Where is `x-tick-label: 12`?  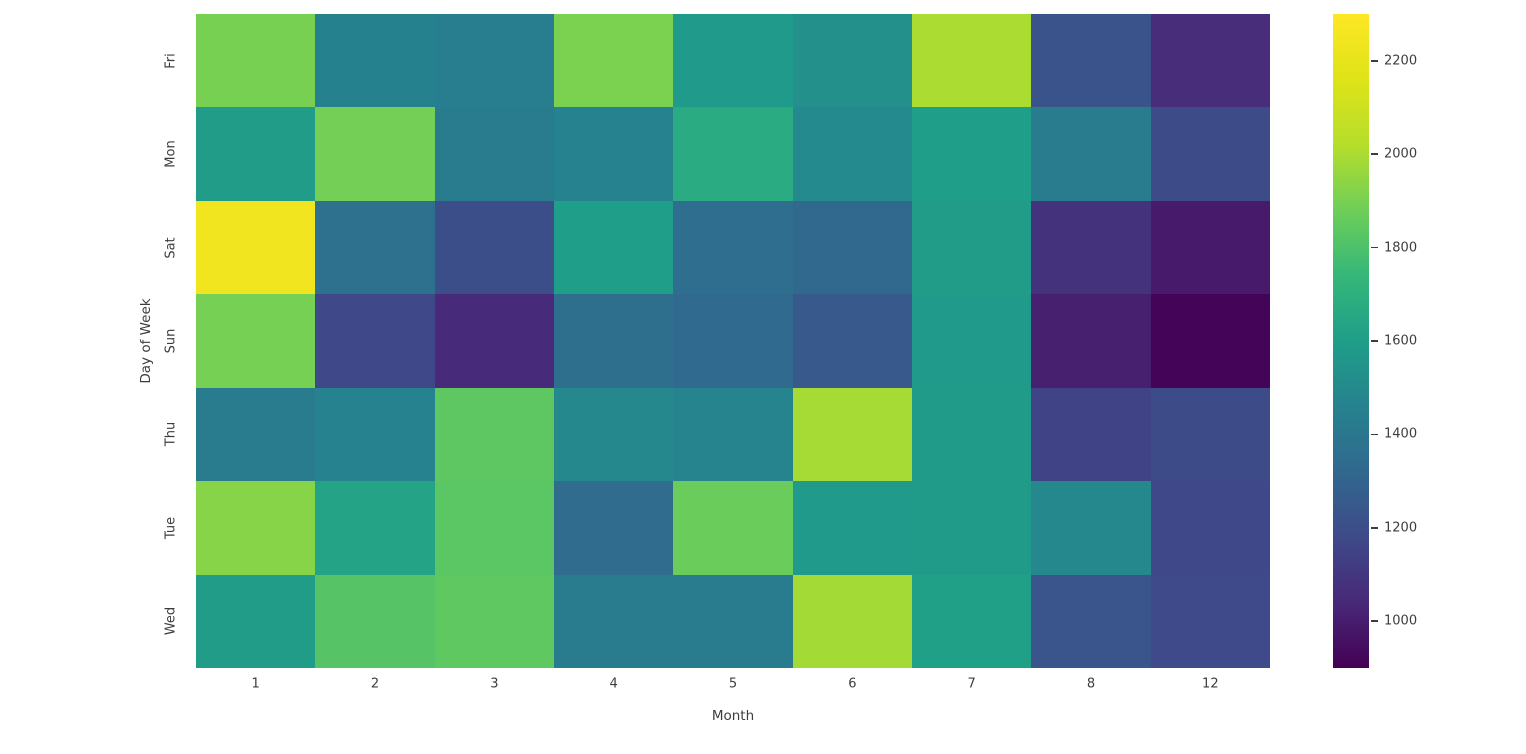
x-tick-label: 12 is located at coordinates (1210, 684).